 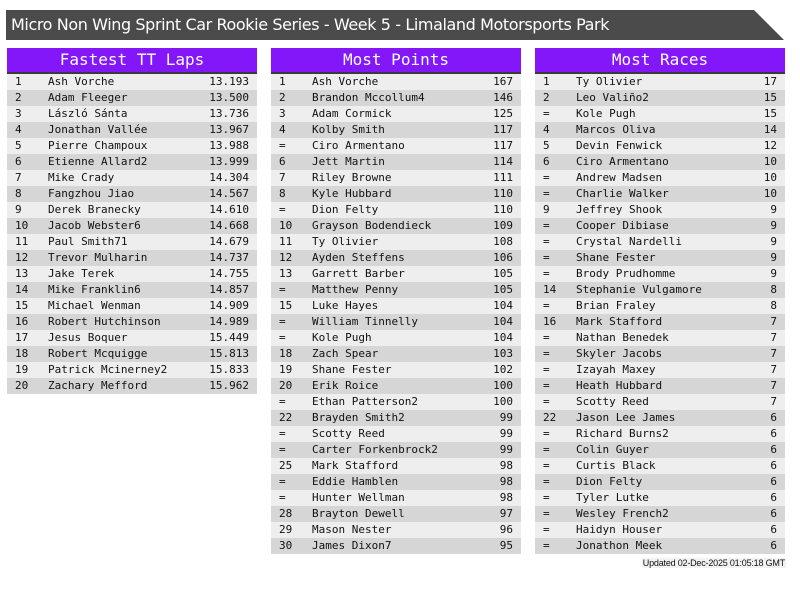 I want to click on name-cell: Robert Mcquigge, so click(x=98, y=353).